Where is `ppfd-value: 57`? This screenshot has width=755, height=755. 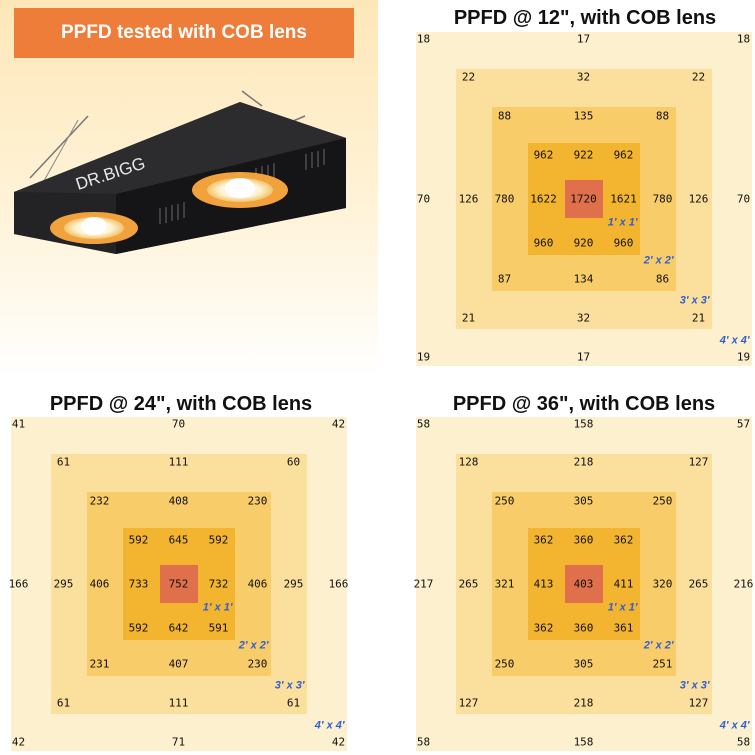 ppfd-value: 57 is located at coordinates (743, 423).